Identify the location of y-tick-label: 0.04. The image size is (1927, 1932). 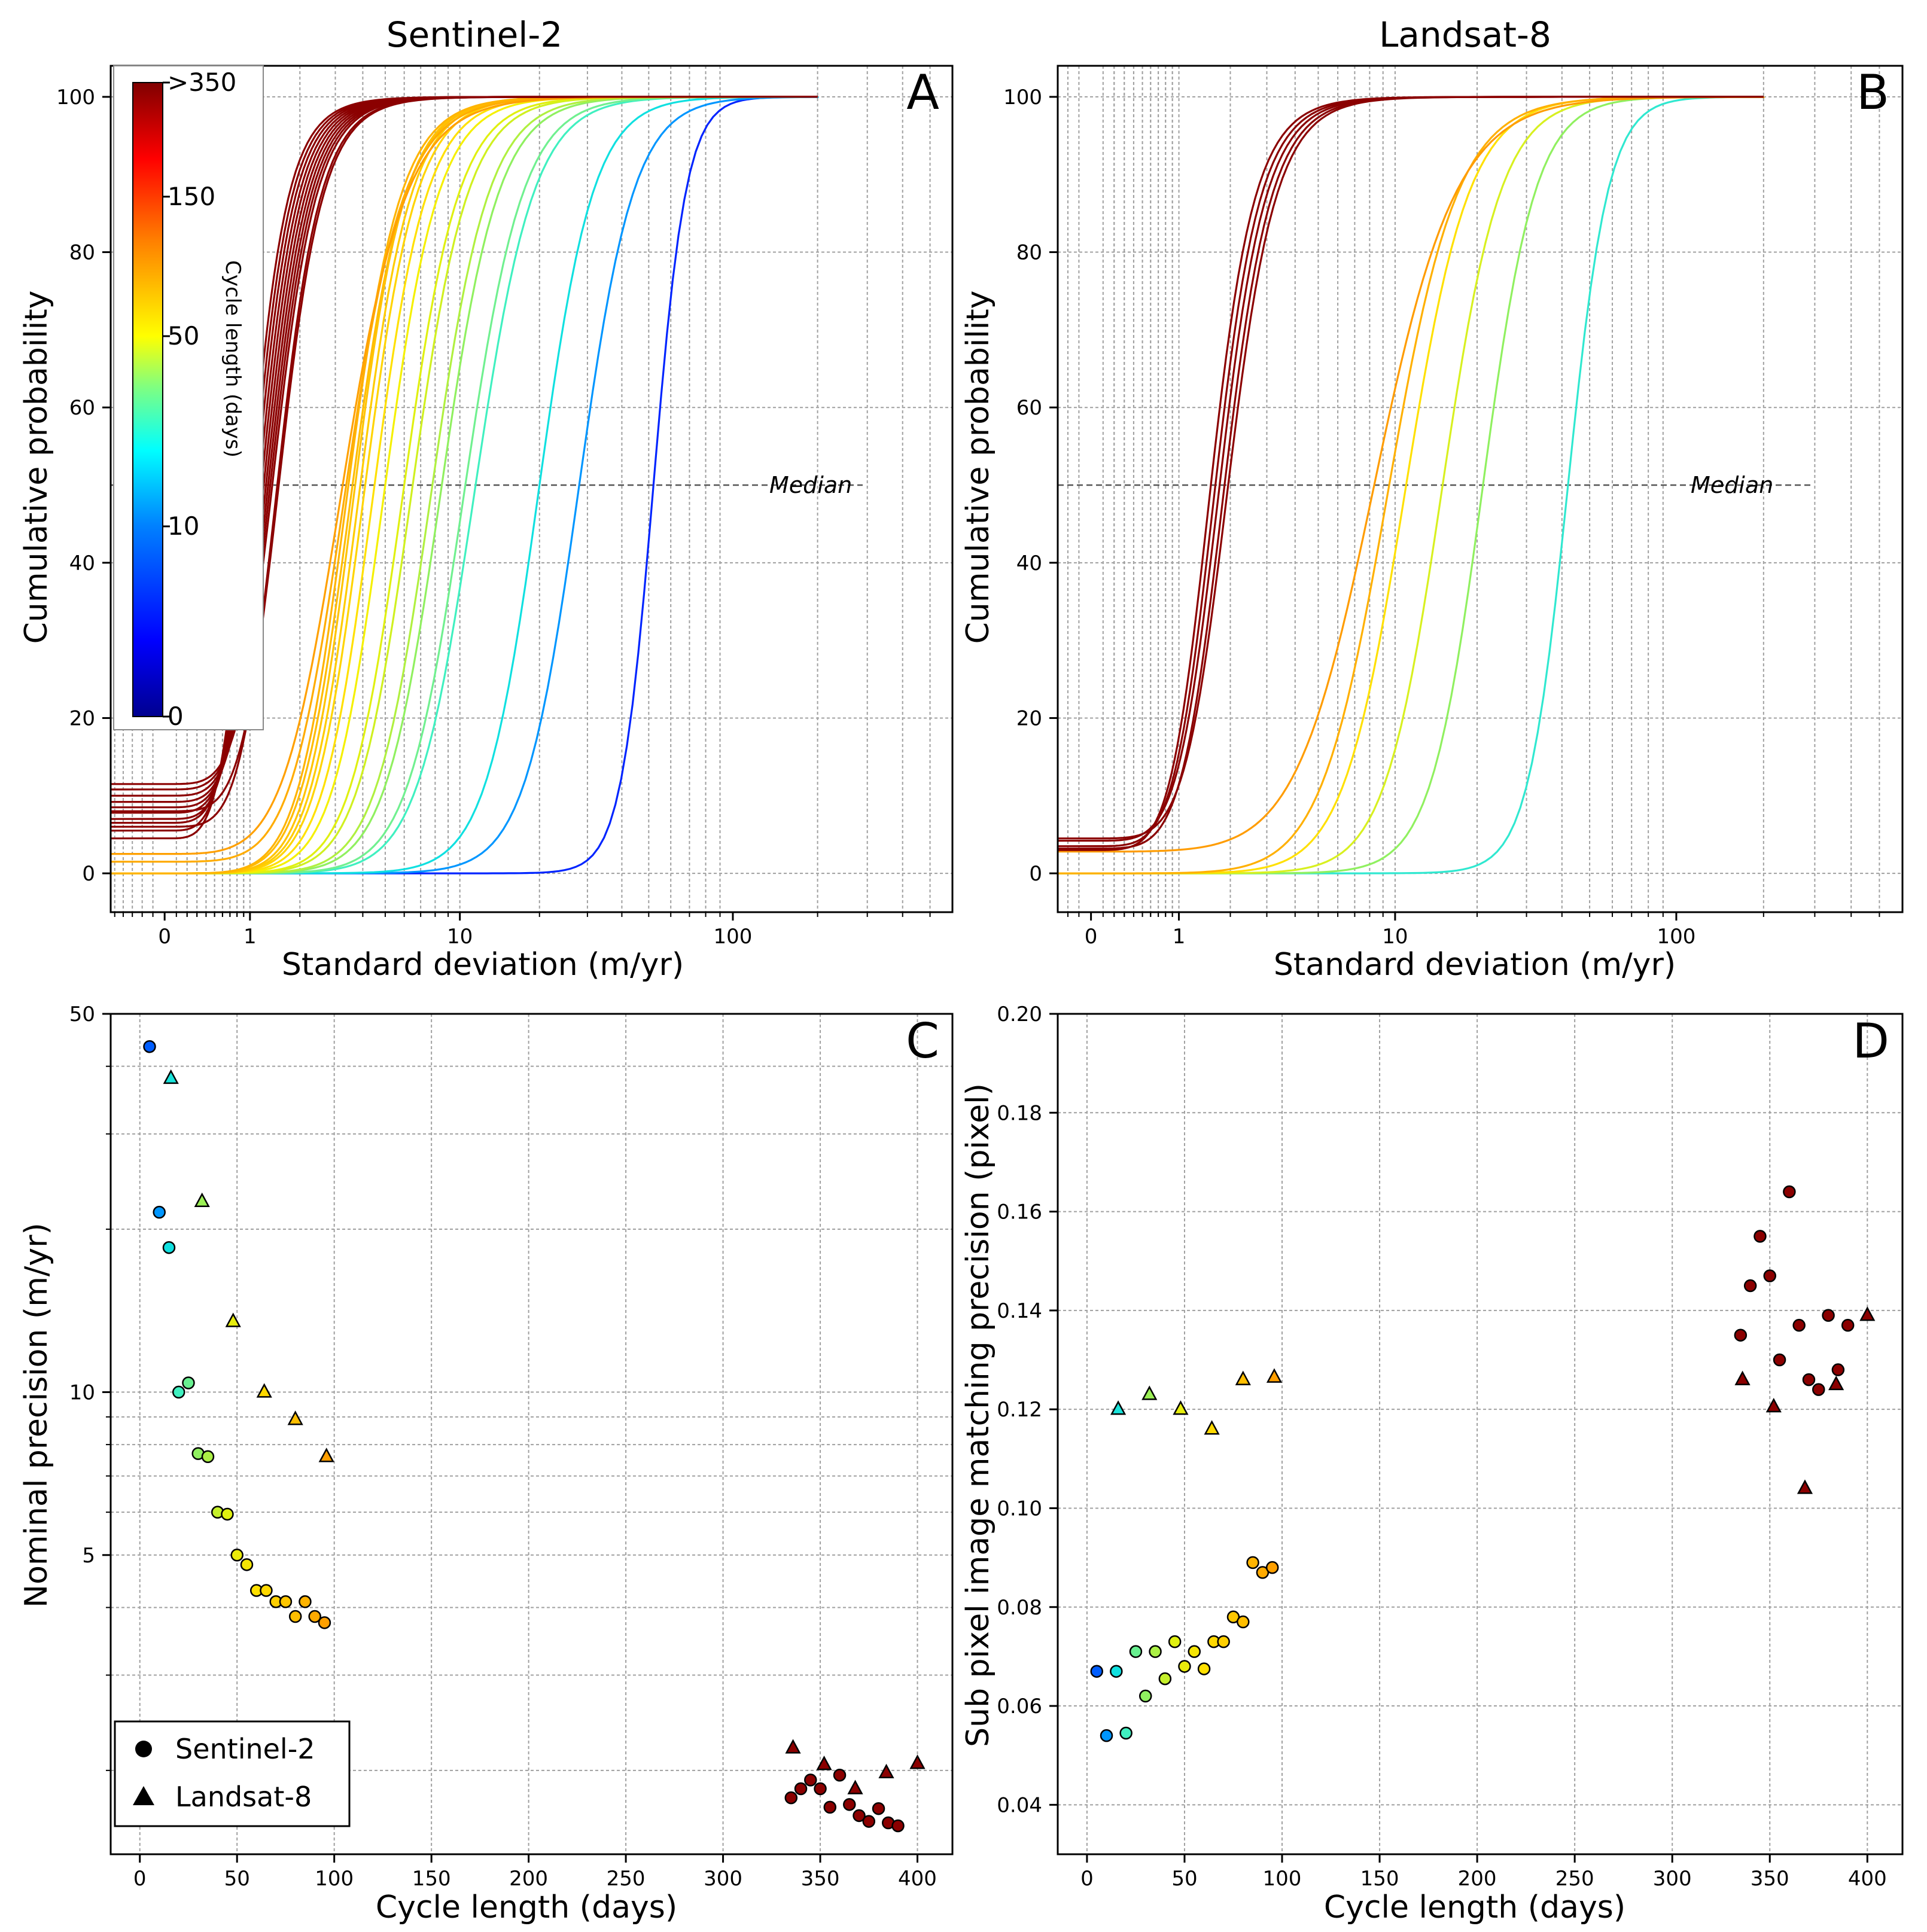
(1020, 1805).